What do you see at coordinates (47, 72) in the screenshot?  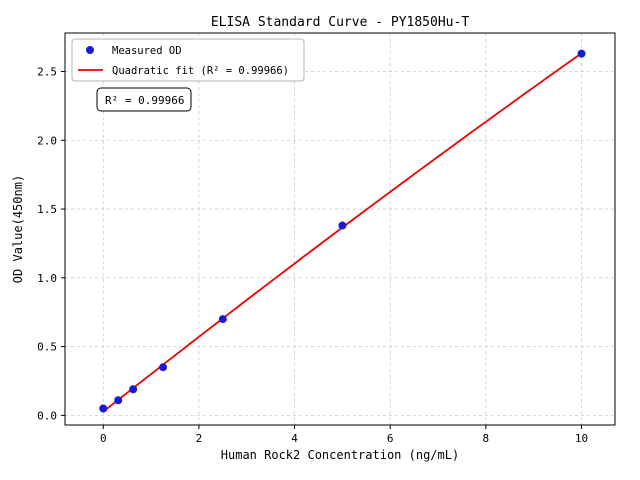 I see `y-tick-label: 2.5` at bounding box center [47, 72].